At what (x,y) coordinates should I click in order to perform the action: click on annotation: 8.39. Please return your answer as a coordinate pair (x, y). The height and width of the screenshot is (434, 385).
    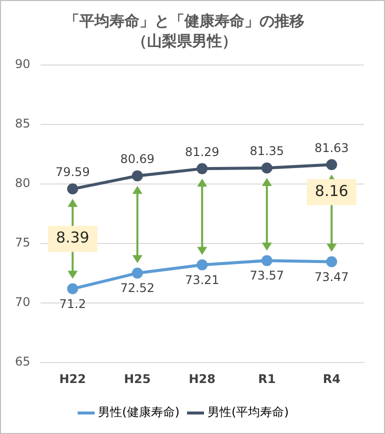
    Looking at the image, I should click on (73, 237).